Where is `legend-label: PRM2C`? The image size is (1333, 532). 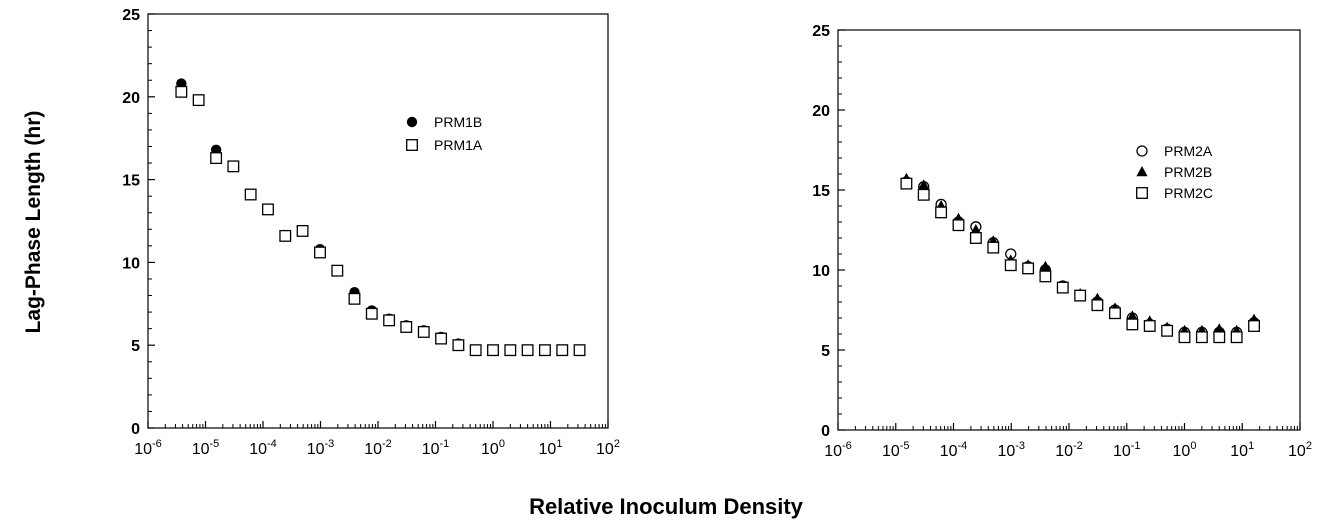
legend-label: PRM2C is located at coordinates (1188, 193).